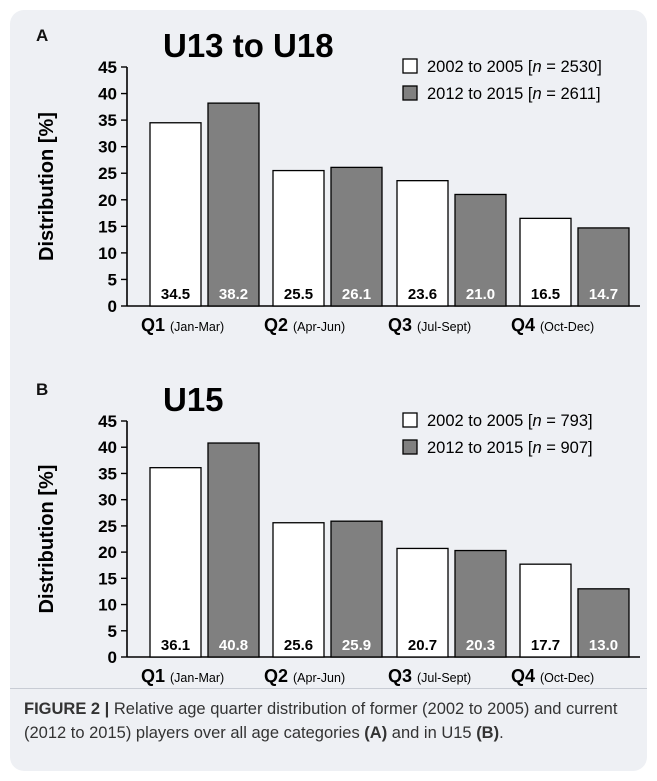 This screenshot has height=781, width=657. I want to click on bar-data-label: 13.0, so click(603, 645).